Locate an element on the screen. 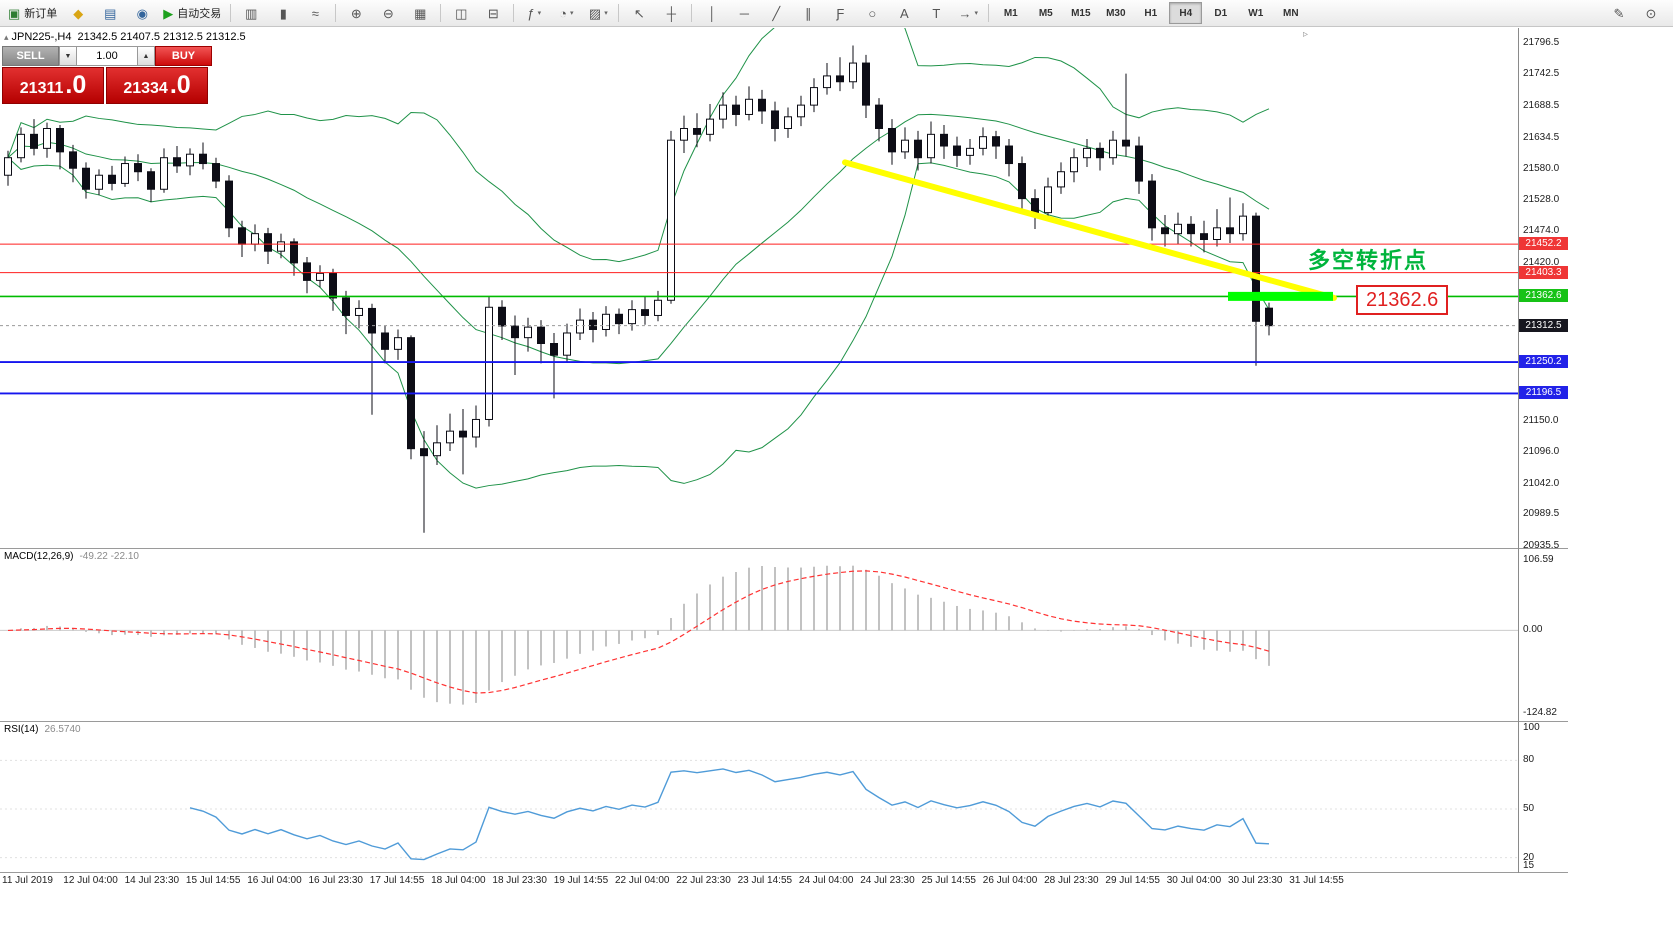 This screenshot has width=1673, height=948. timeframe-h4: H4 is located at coordinates (1186, 13).